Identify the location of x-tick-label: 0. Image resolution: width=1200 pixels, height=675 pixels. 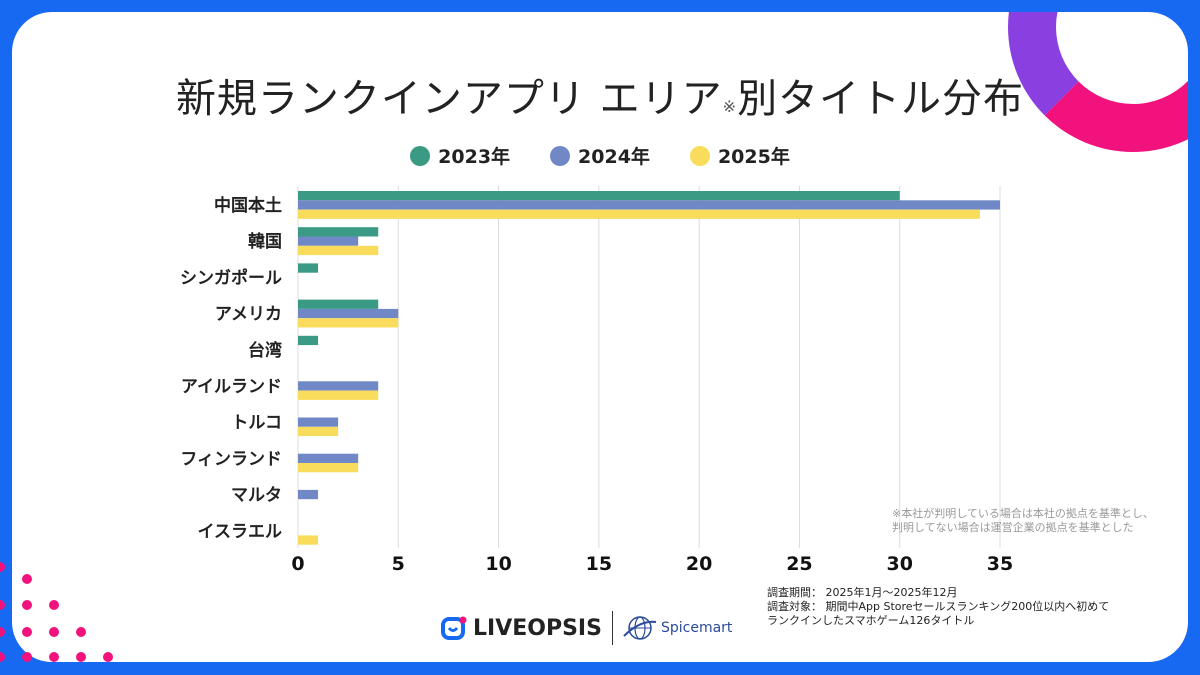
(297, 564).